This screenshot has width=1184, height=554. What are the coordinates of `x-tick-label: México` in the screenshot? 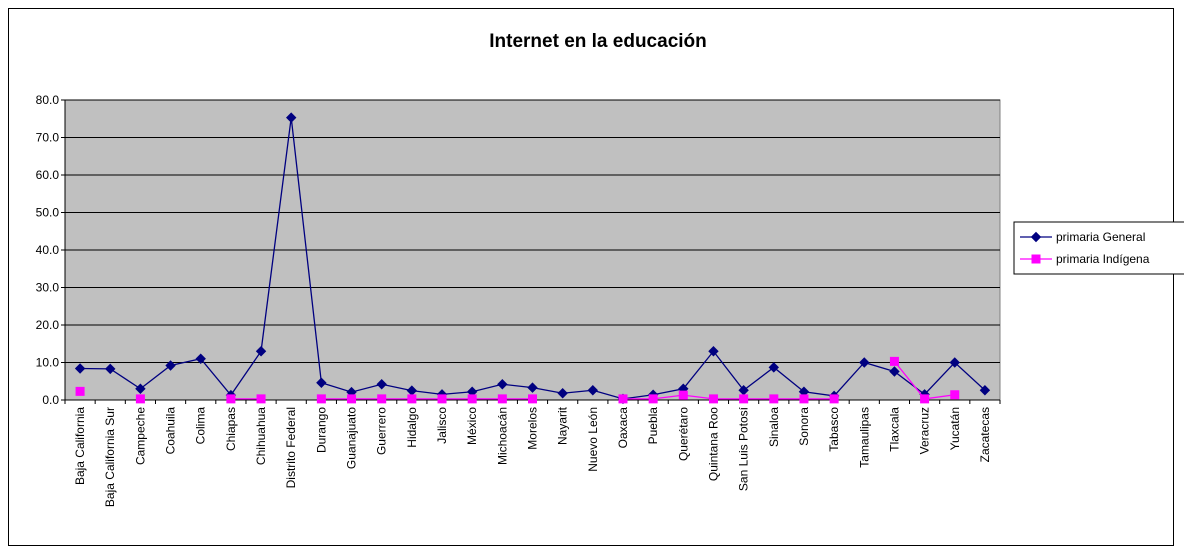 It's located at (472, 426).